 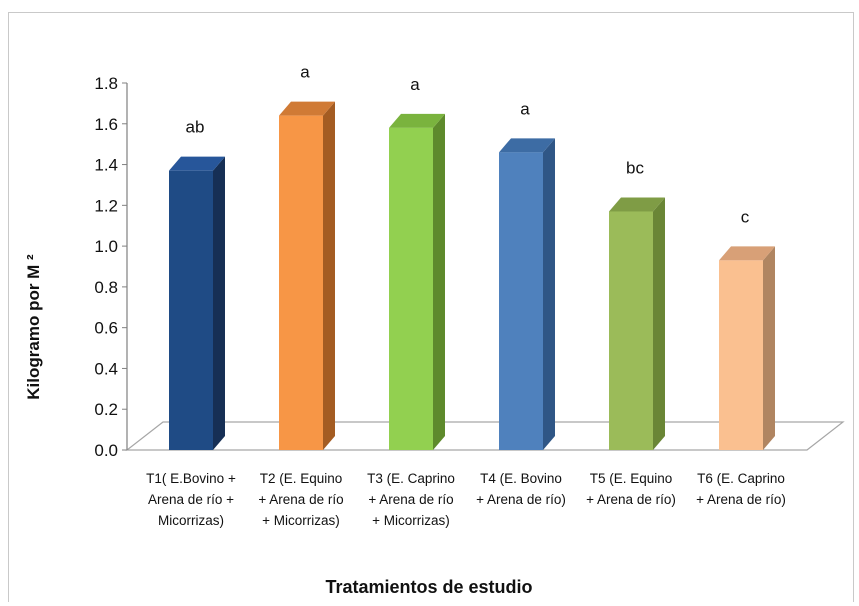 What do you see at coordinates (110, 267) in the screenshot?
I see `y-tick-labels: 0.0 0.2 0.4 0.6 0.8 1.0 1.2 1.4 1.6 1.8` at bounding box center [110, 267].